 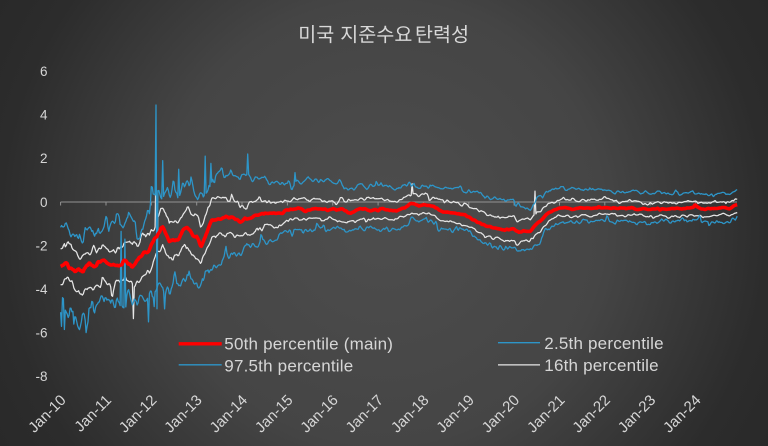 I want to click on svg-text: Jan-11, so click(x=93, y=414).